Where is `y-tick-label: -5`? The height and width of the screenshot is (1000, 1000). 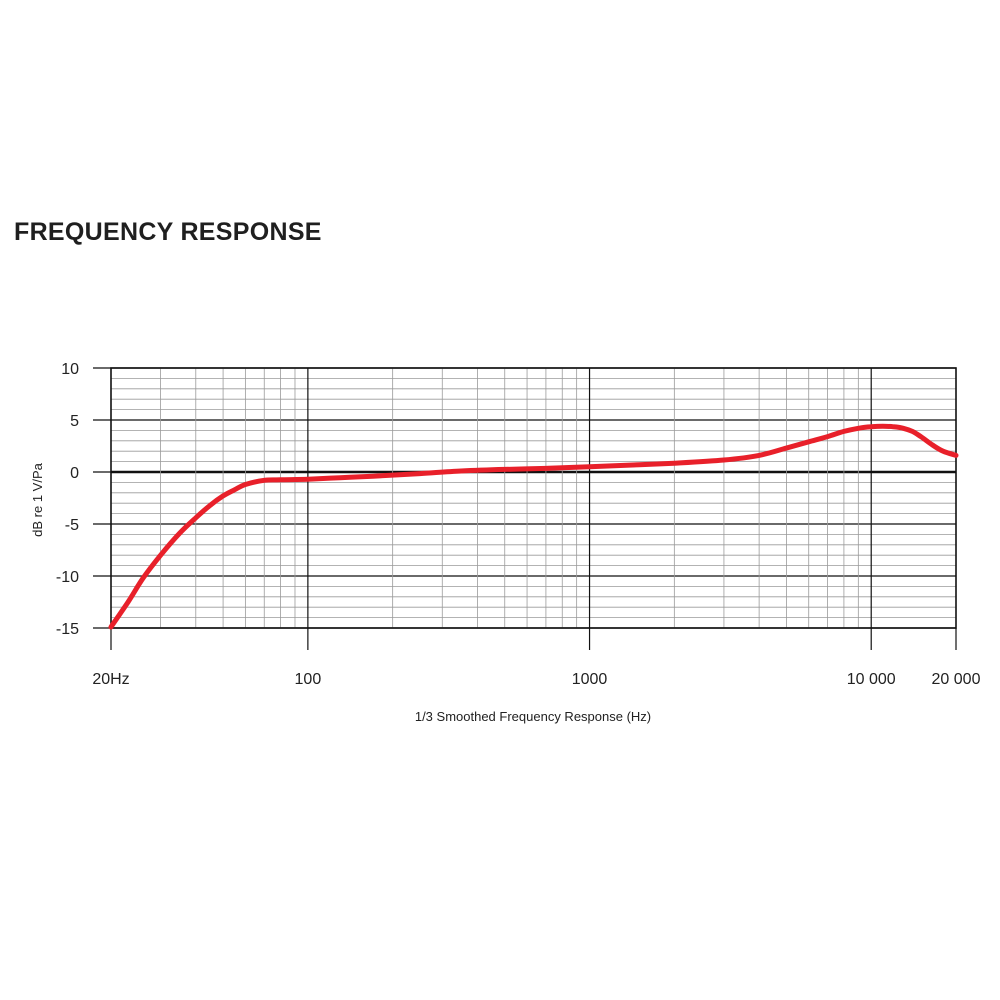 y-tick-label: -5 is located at coordinates (72, 525).